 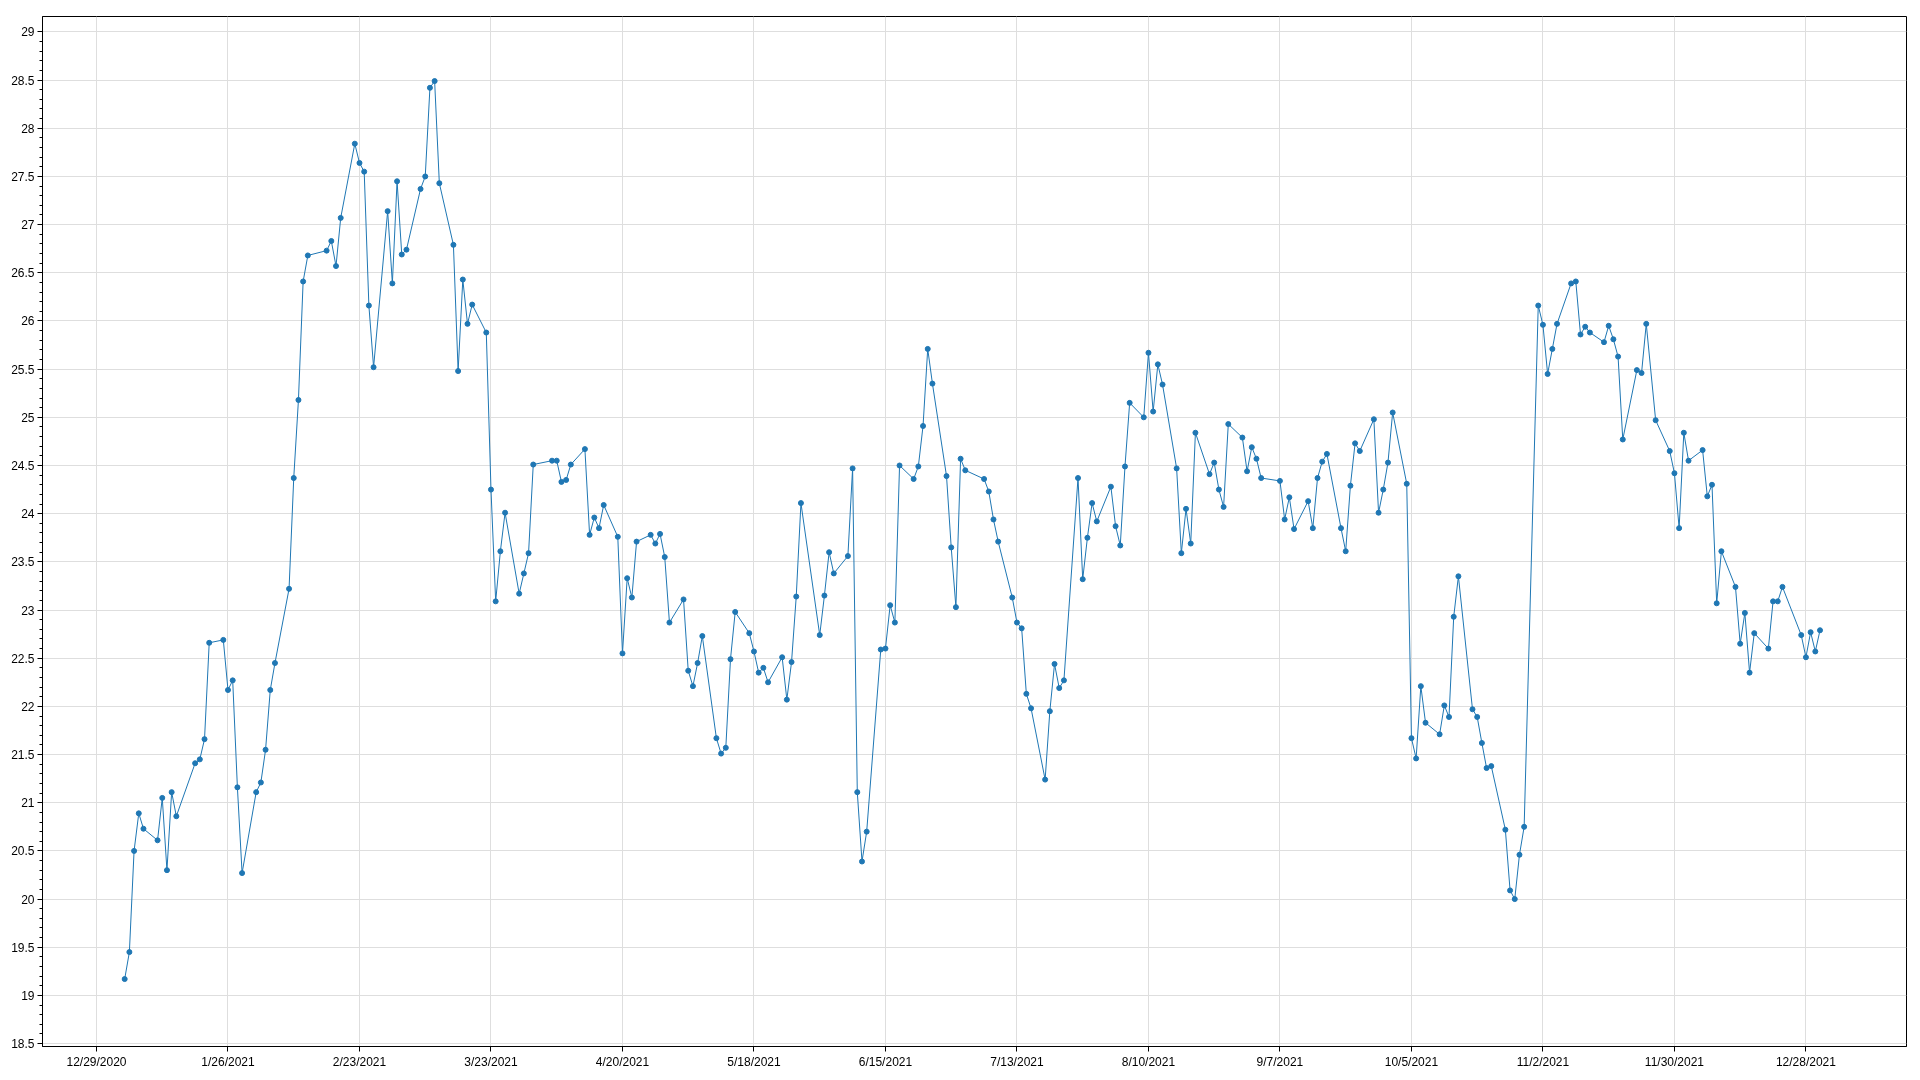 I want to click on y-tick-label: 20.5, so click(x=23, y=851).